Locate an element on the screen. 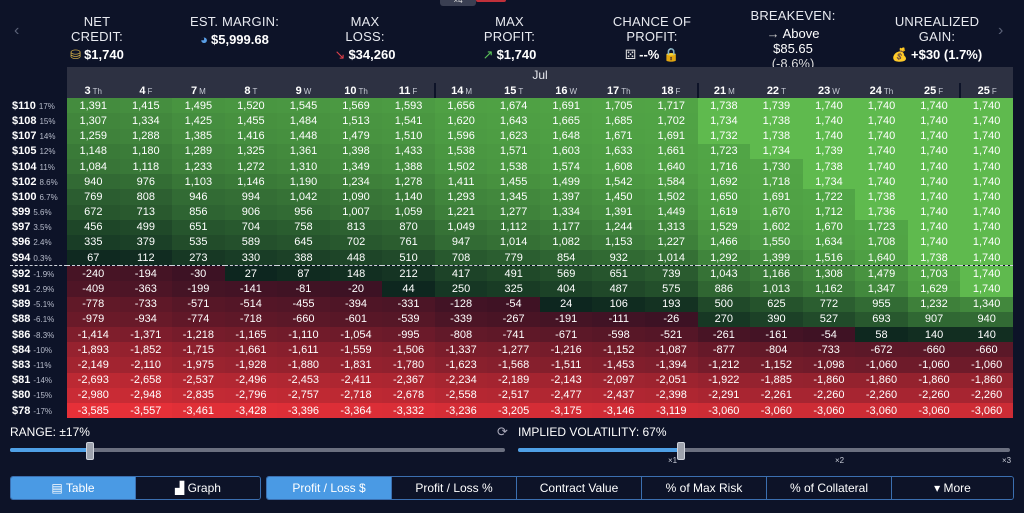 This screenshot has height=513, width=1024. pl-cell: 1,665 is located at coordinates (566, 121).